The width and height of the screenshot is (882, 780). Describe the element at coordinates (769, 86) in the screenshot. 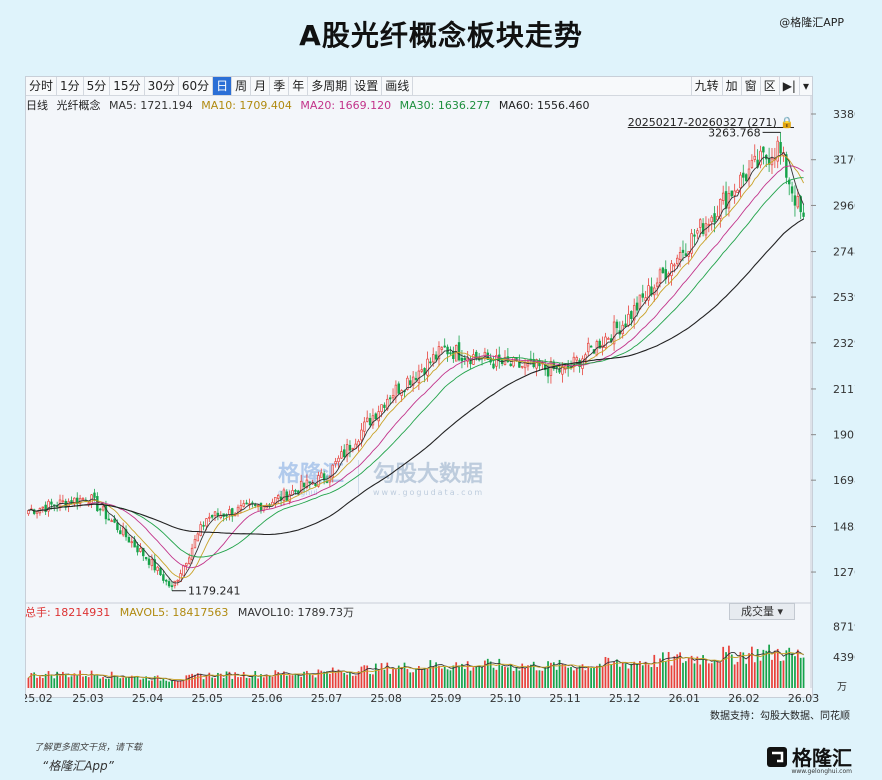

I see `tool-button-3: 区` at that location.